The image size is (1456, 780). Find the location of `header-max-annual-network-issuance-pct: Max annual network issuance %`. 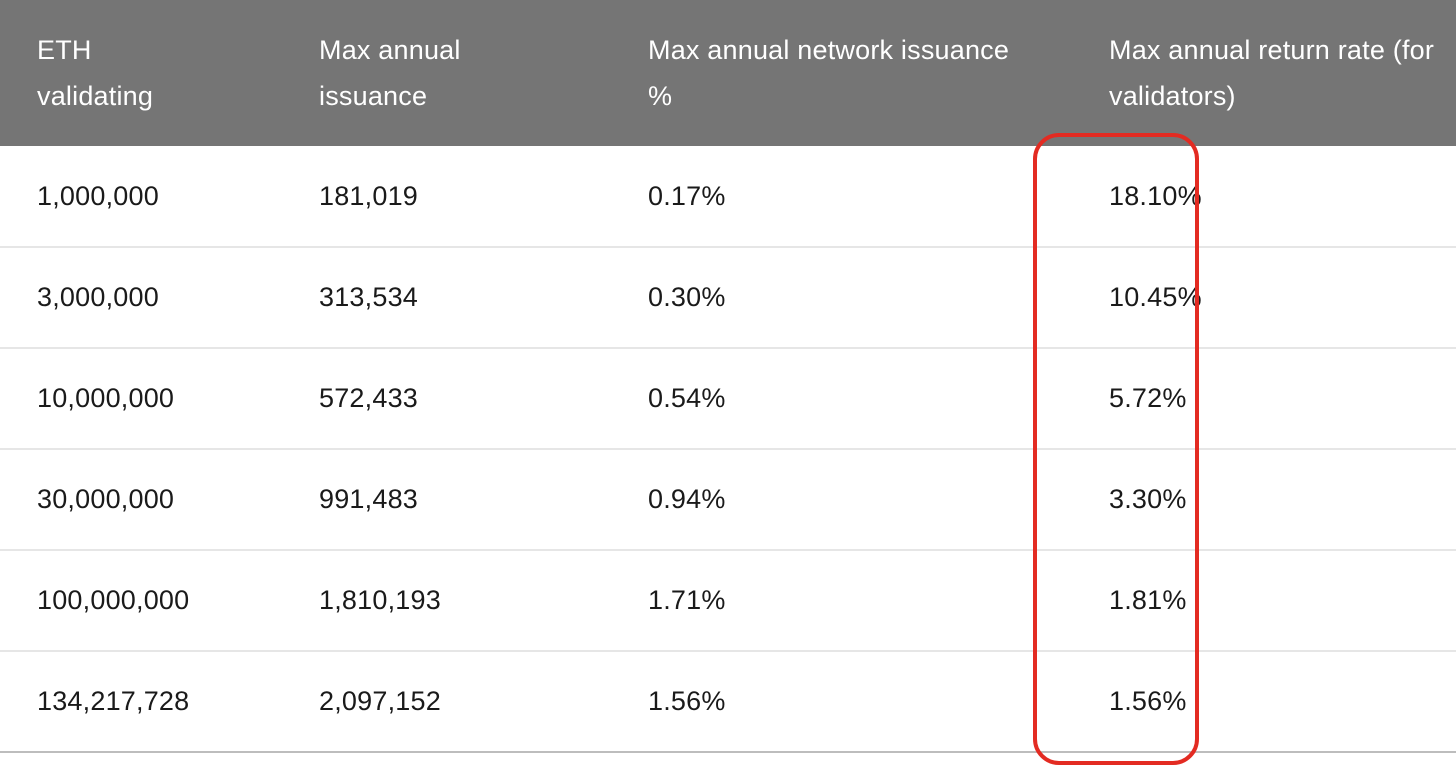

header-max-annual-network-issuance-pct: Max annual network issuance % is located at coordinates (829, 73).